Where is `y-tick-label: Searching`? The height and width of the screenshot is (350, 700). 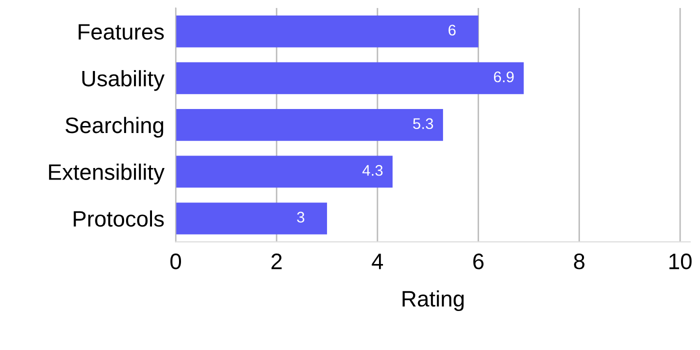 y-tick-label: Searching is located at coordinates (115, 127).